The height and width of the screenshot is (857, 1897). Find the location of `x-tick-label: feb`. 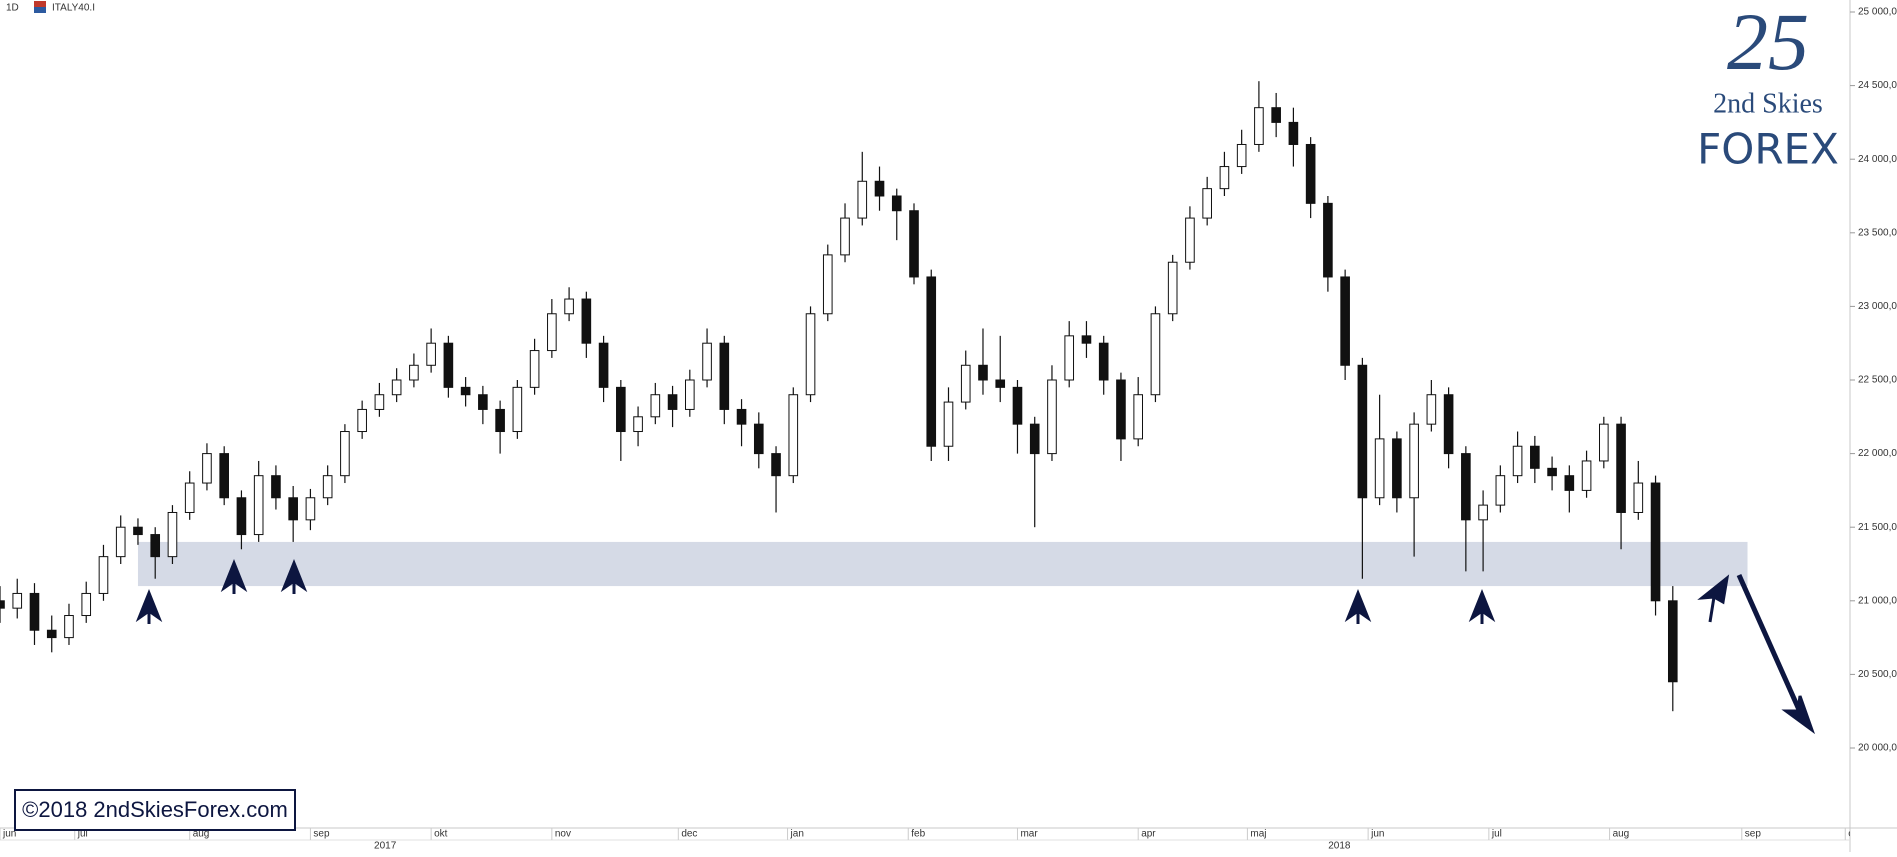

x-tick-label: feb is located at coordinates (918, 834).